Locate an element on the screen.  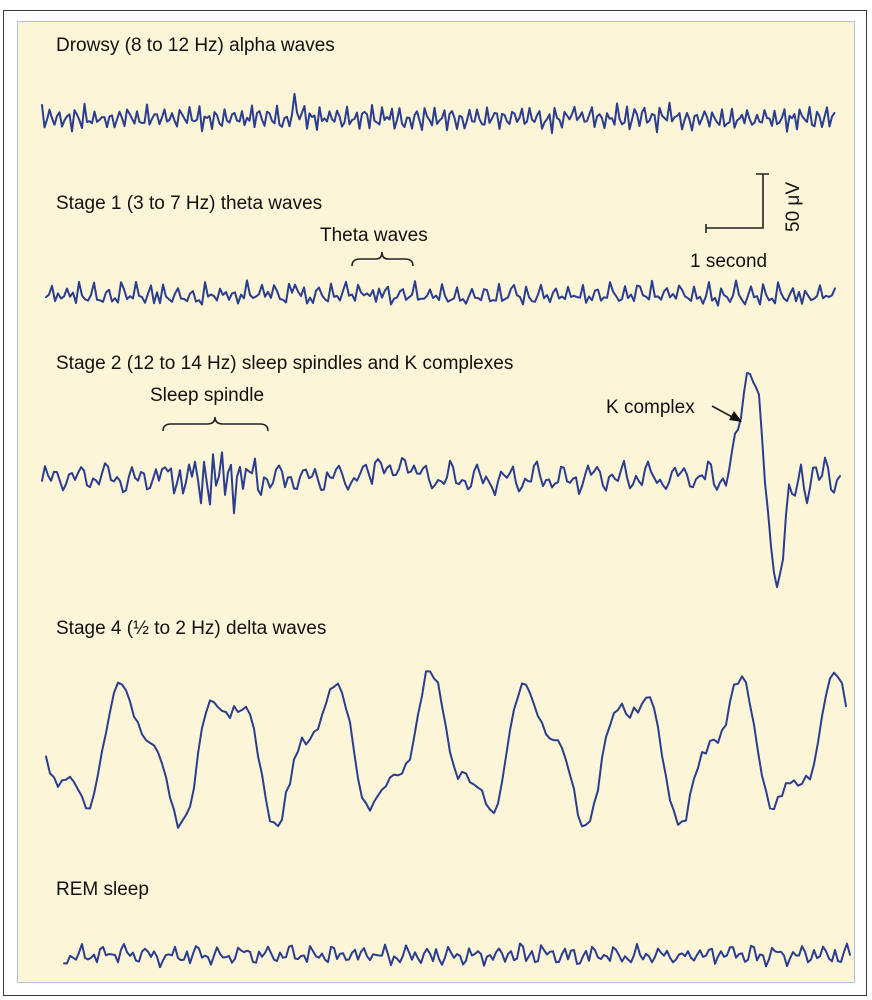
rem-sleep-trace is located at coordinates (457, 955).